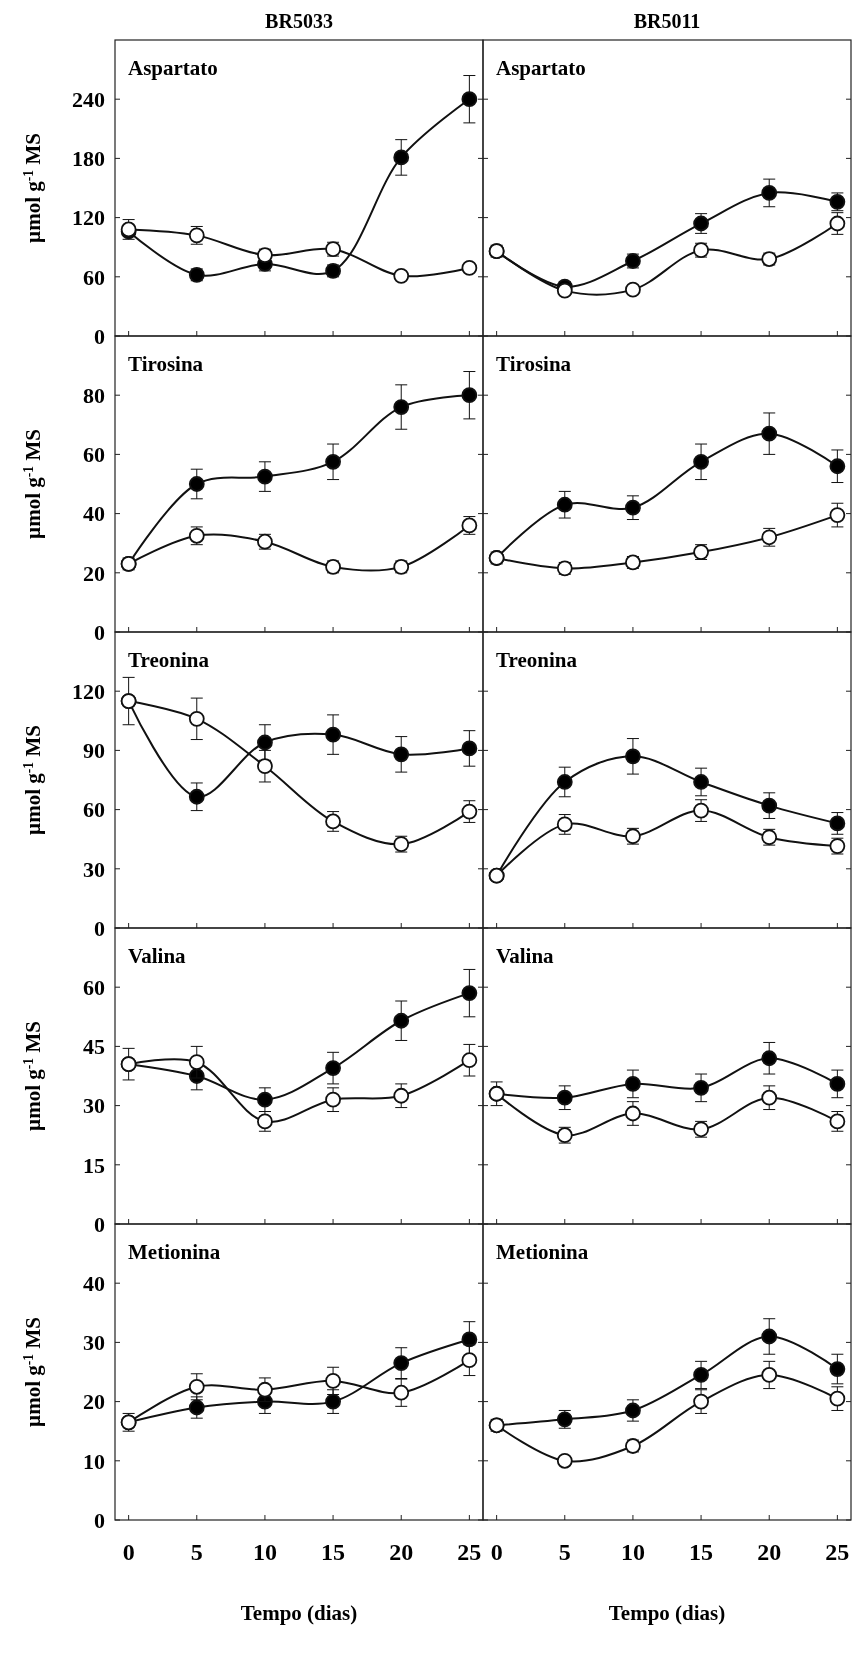 The width and height of the screenshot is (867, 1660). What do you see at coordinates (299, 21) in the screenshot?
I see `chart-subtitle: BR5033` at bounding box center [299, 21].